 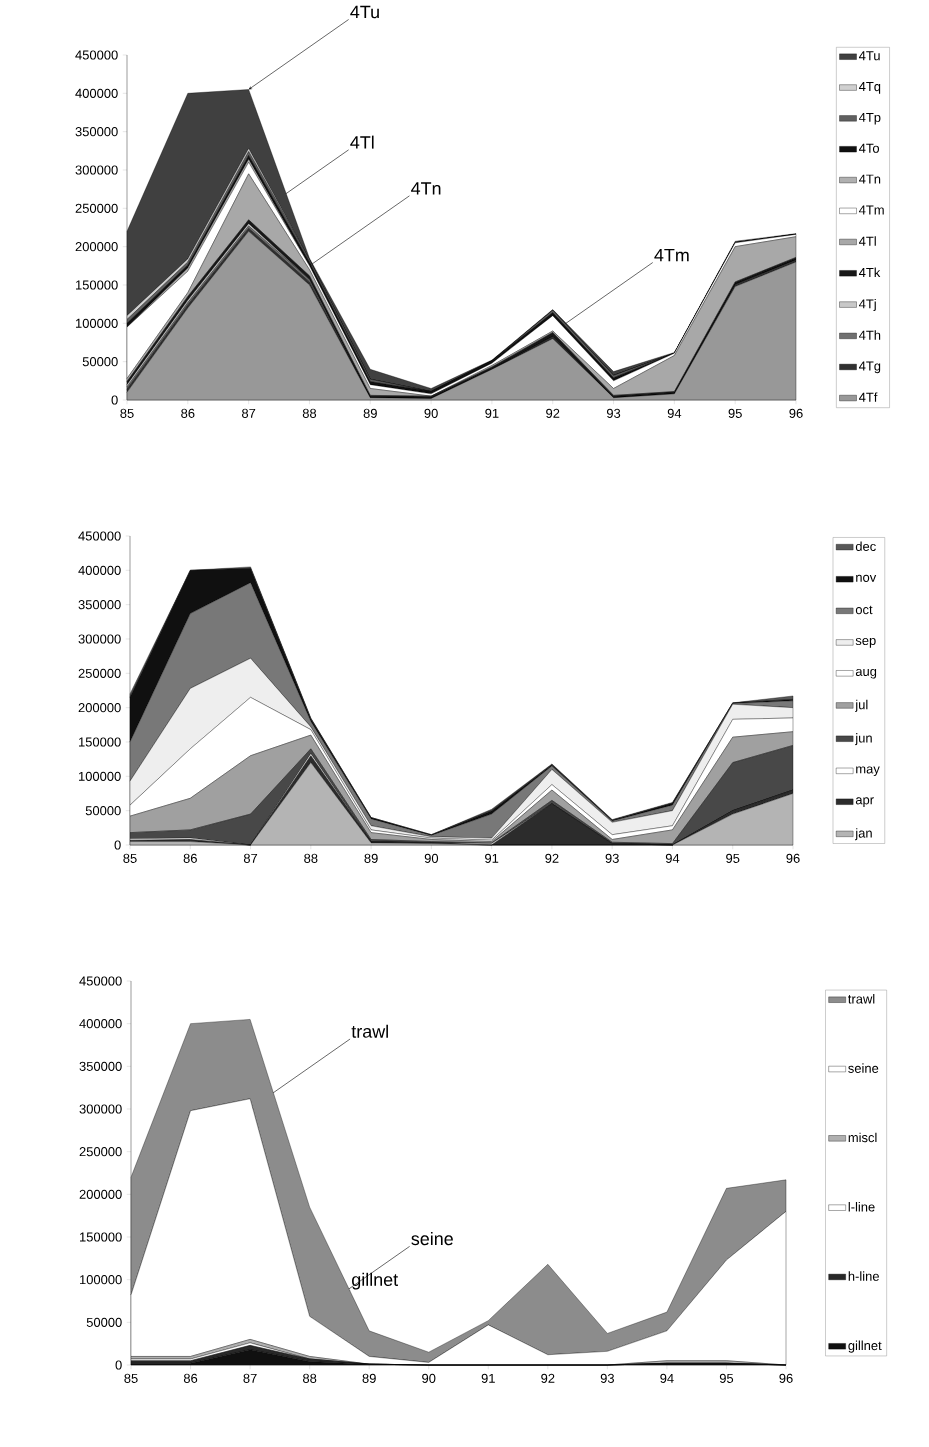 I want to click on annotation: 4Tl, so click(x=362, y=142).